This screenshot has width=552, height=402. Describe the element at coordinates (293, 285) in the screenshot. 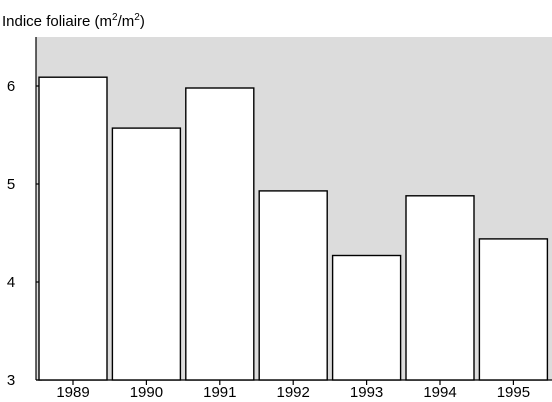

I see `bar-1992` at that location.